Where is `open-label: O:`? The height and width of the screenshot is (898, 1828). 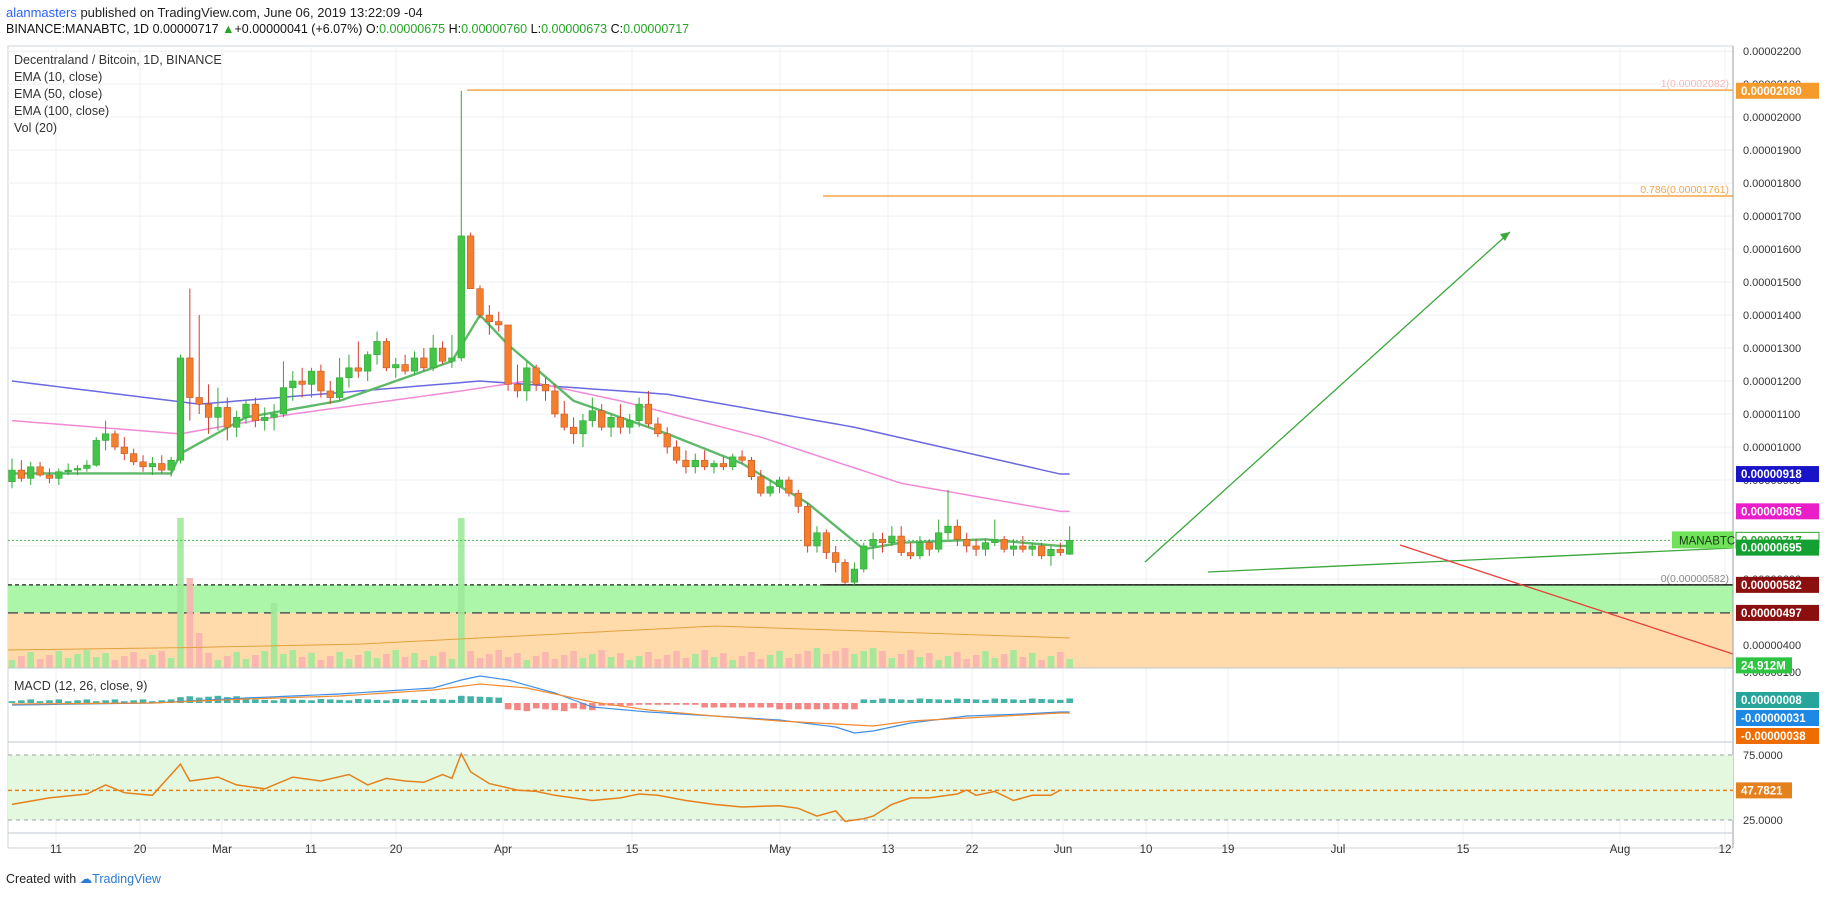
open-label: O: is located at coordinates (372, 29).